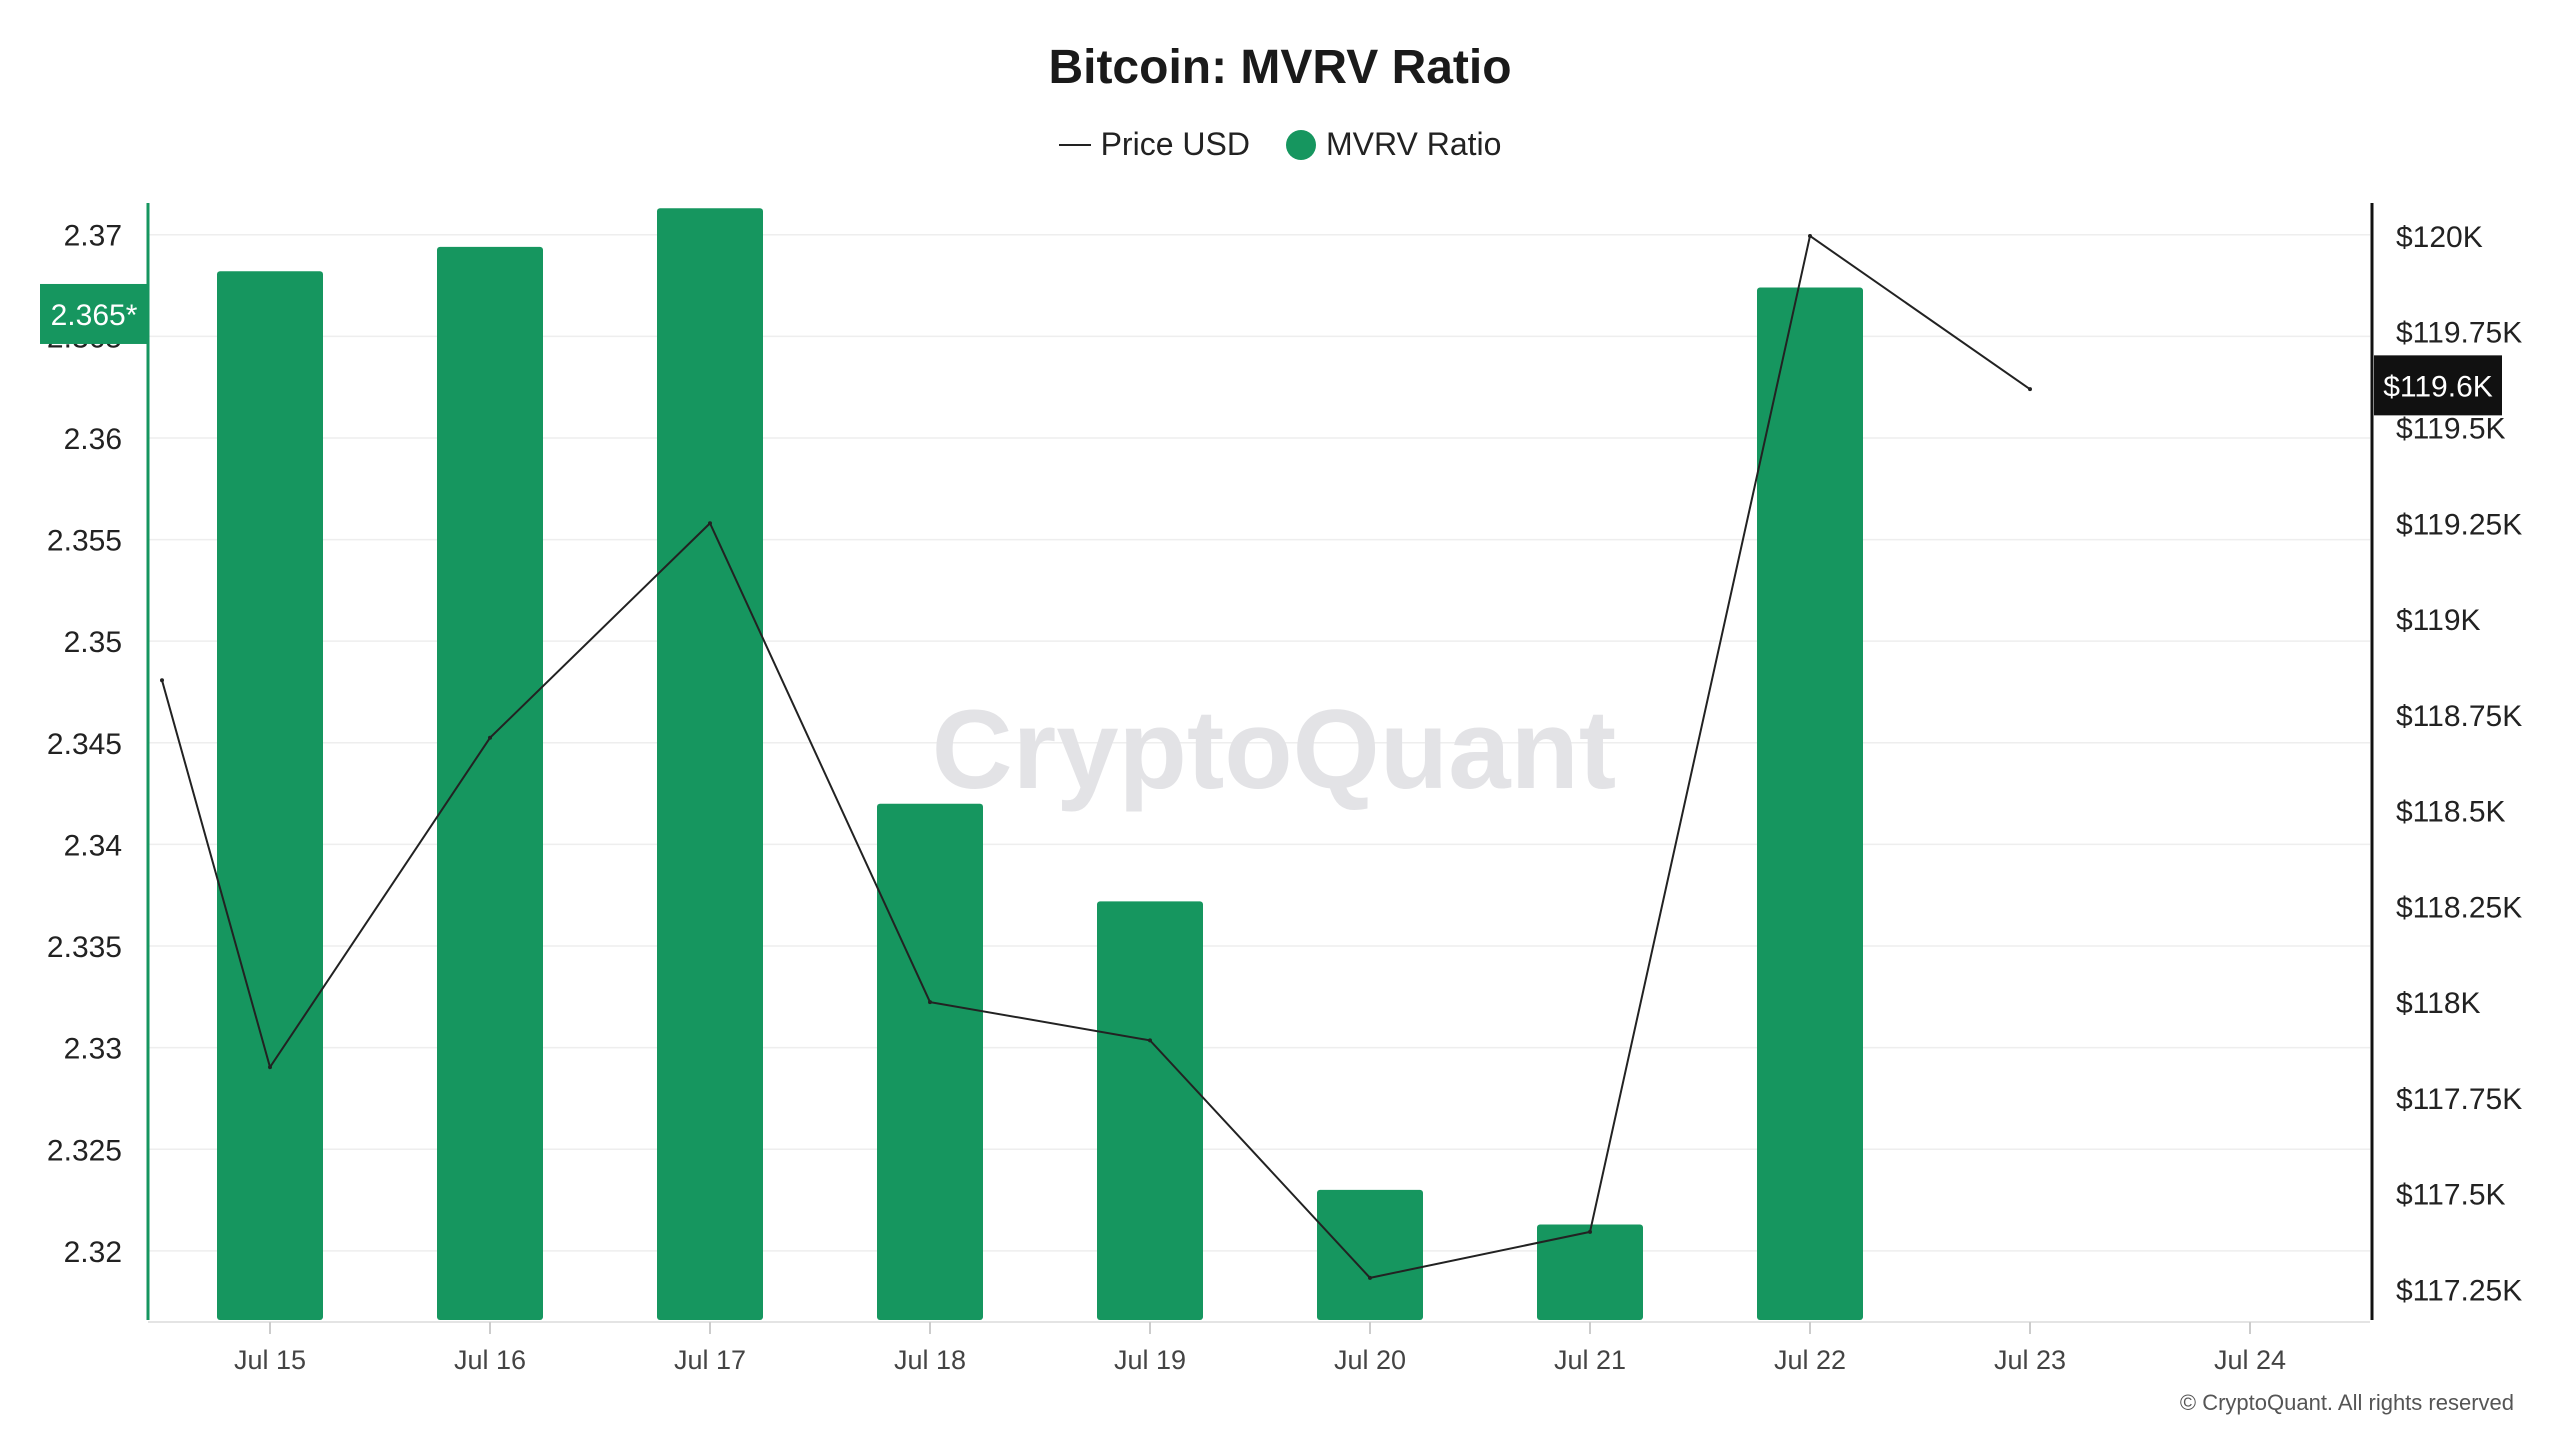 The width and height of the screenshot is (2560, 1440). I want to click on watermark-text: CryptoQuant, so click(1274, 749).